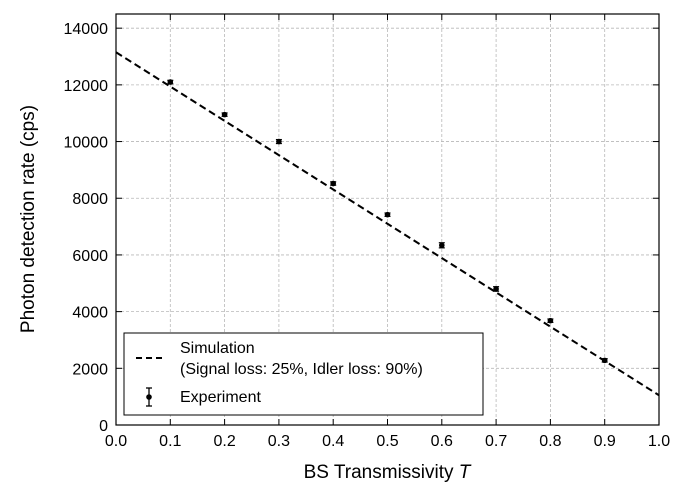  What do you see at coordinates (301, 369) in the screenshot?
I see `legend-simulation-sublabel: (Signal loss: 25%, Idler loss: 90%)` at bounding box center [301, 369].